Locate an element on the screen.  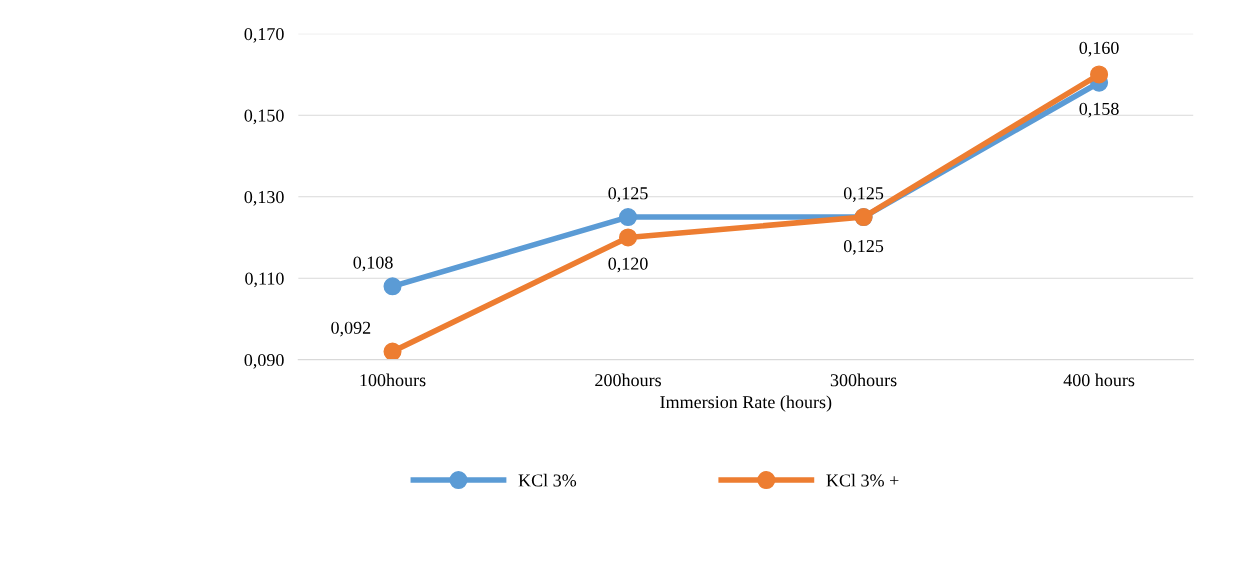
legend-label: KCl 3% + is located at coordinates (862, 480).